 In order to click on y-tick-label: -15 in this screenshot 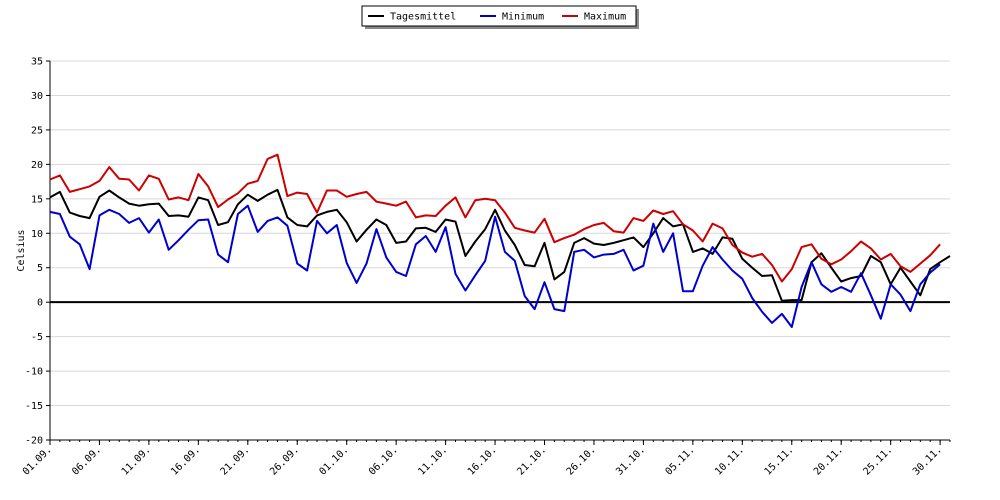, I will do `click(34, 406)`.